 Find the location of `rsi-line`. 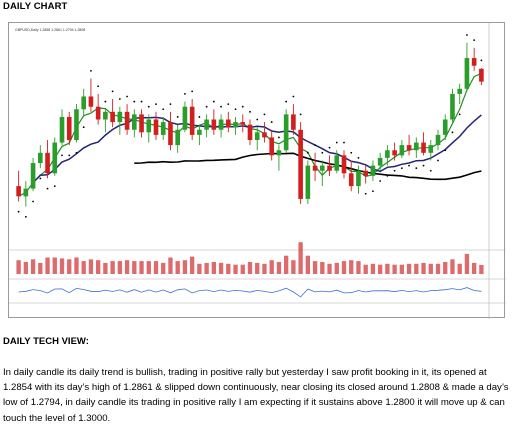

rsi-line is located at coordinates (250, 292).